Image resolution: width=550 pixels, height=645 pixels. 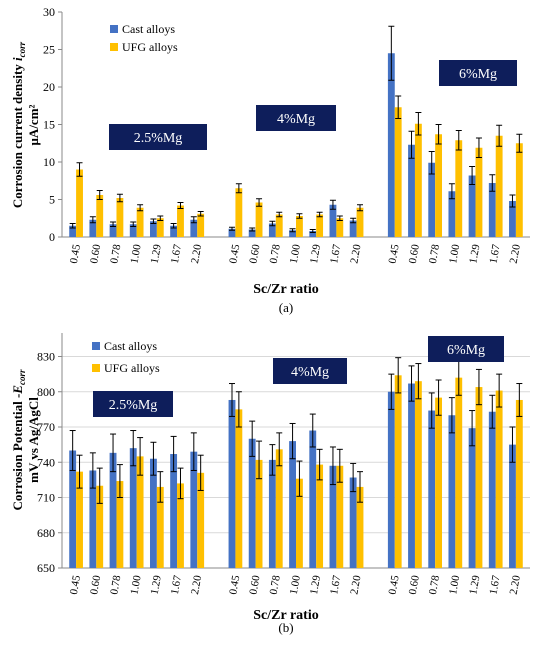 What do you see at coordinates (46, 427) in the screenshot?
I see `y-tick-label: 770` at bounding box center [46, 427].